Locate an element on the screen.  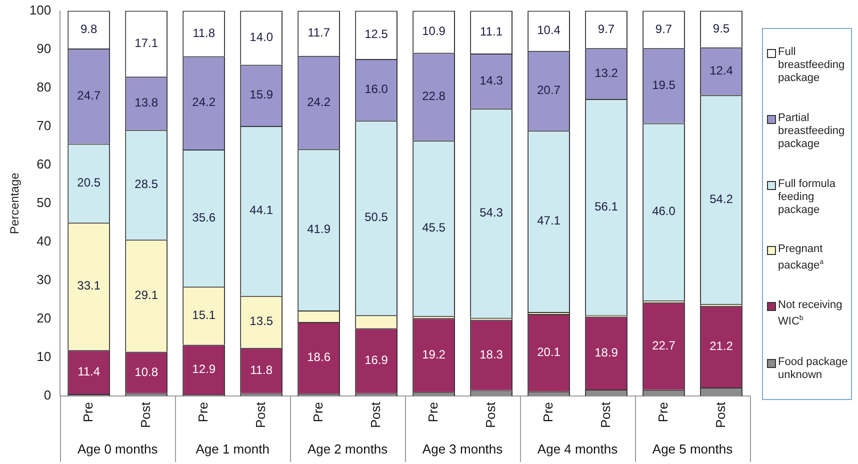
data-label: 45.5 is located at coordinates (434, 227).